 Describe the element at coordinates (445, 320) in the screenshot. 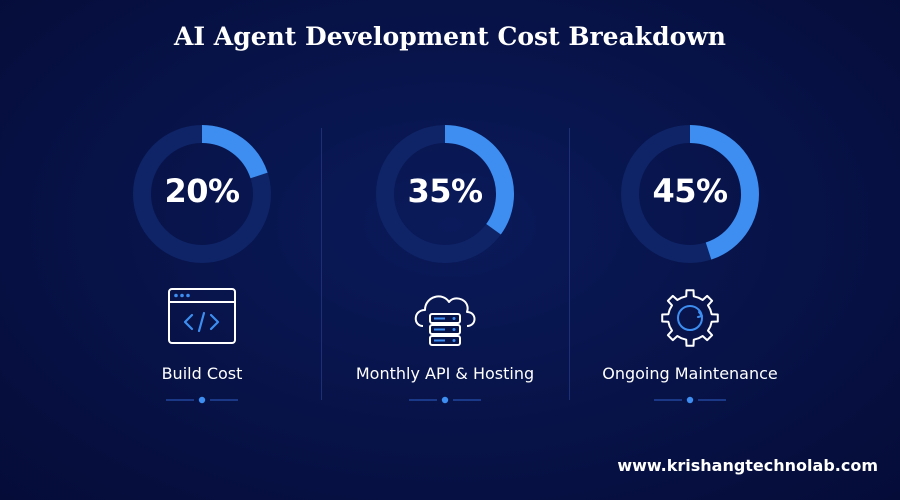

I see `cloud-server-icon` at that location.